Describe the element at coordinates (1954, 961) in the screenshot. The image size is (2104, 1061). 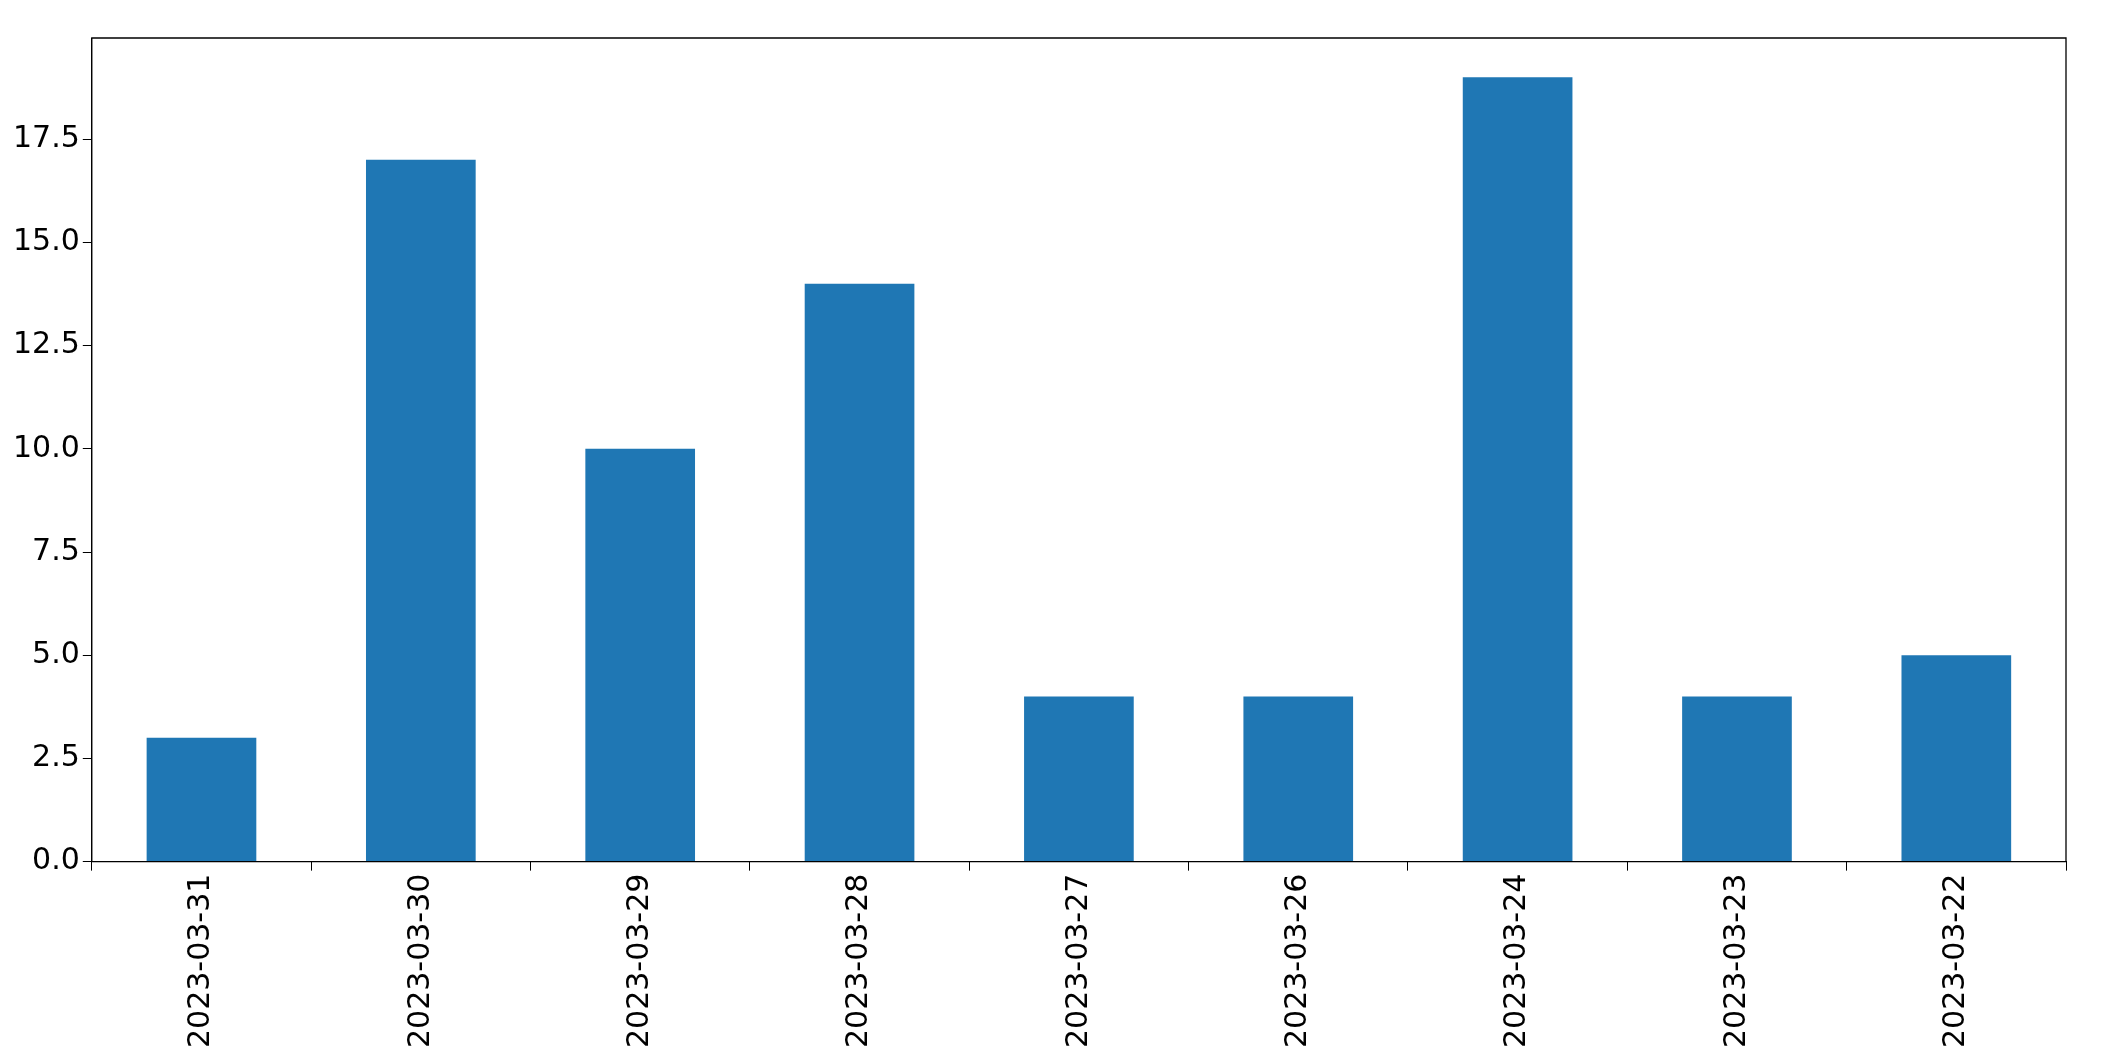
I see `x-tick-label: 2023-03-22` at that location.